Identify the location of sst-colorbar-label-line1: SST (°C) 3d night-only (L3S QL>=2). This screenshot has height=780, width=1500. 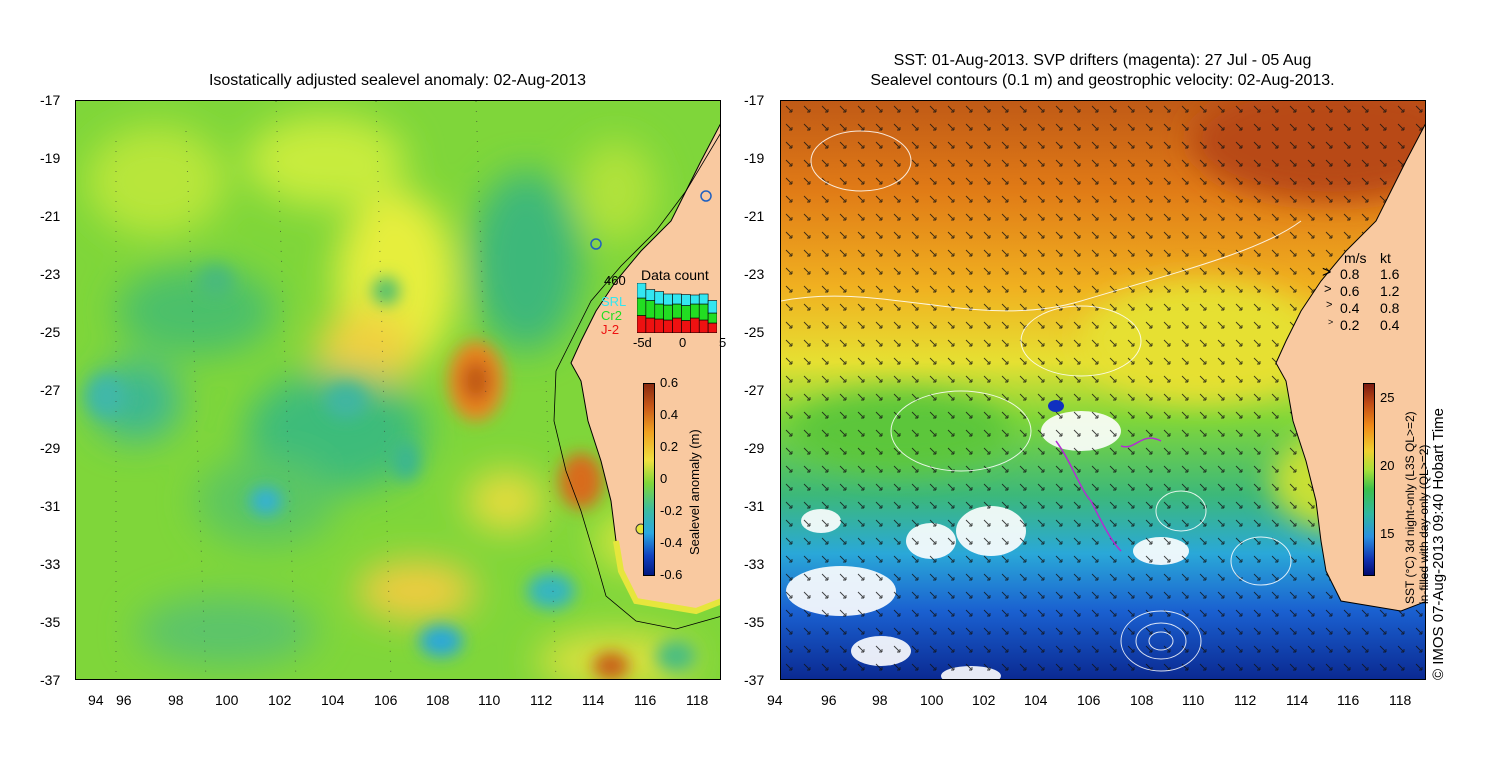
(1410, 507).